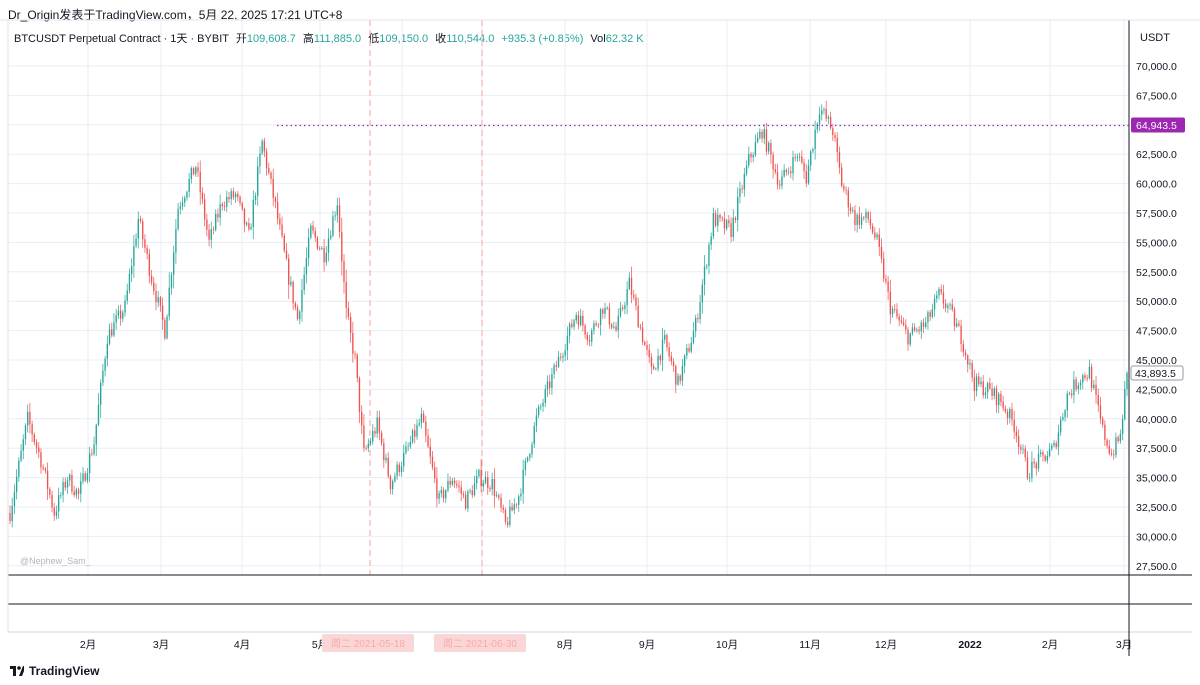 This screenshot has width=1200, height=685. What do you see at coordinates (241, 39) in the screenshot?
I see `open-label: 开` at bounding box center [241, 39].